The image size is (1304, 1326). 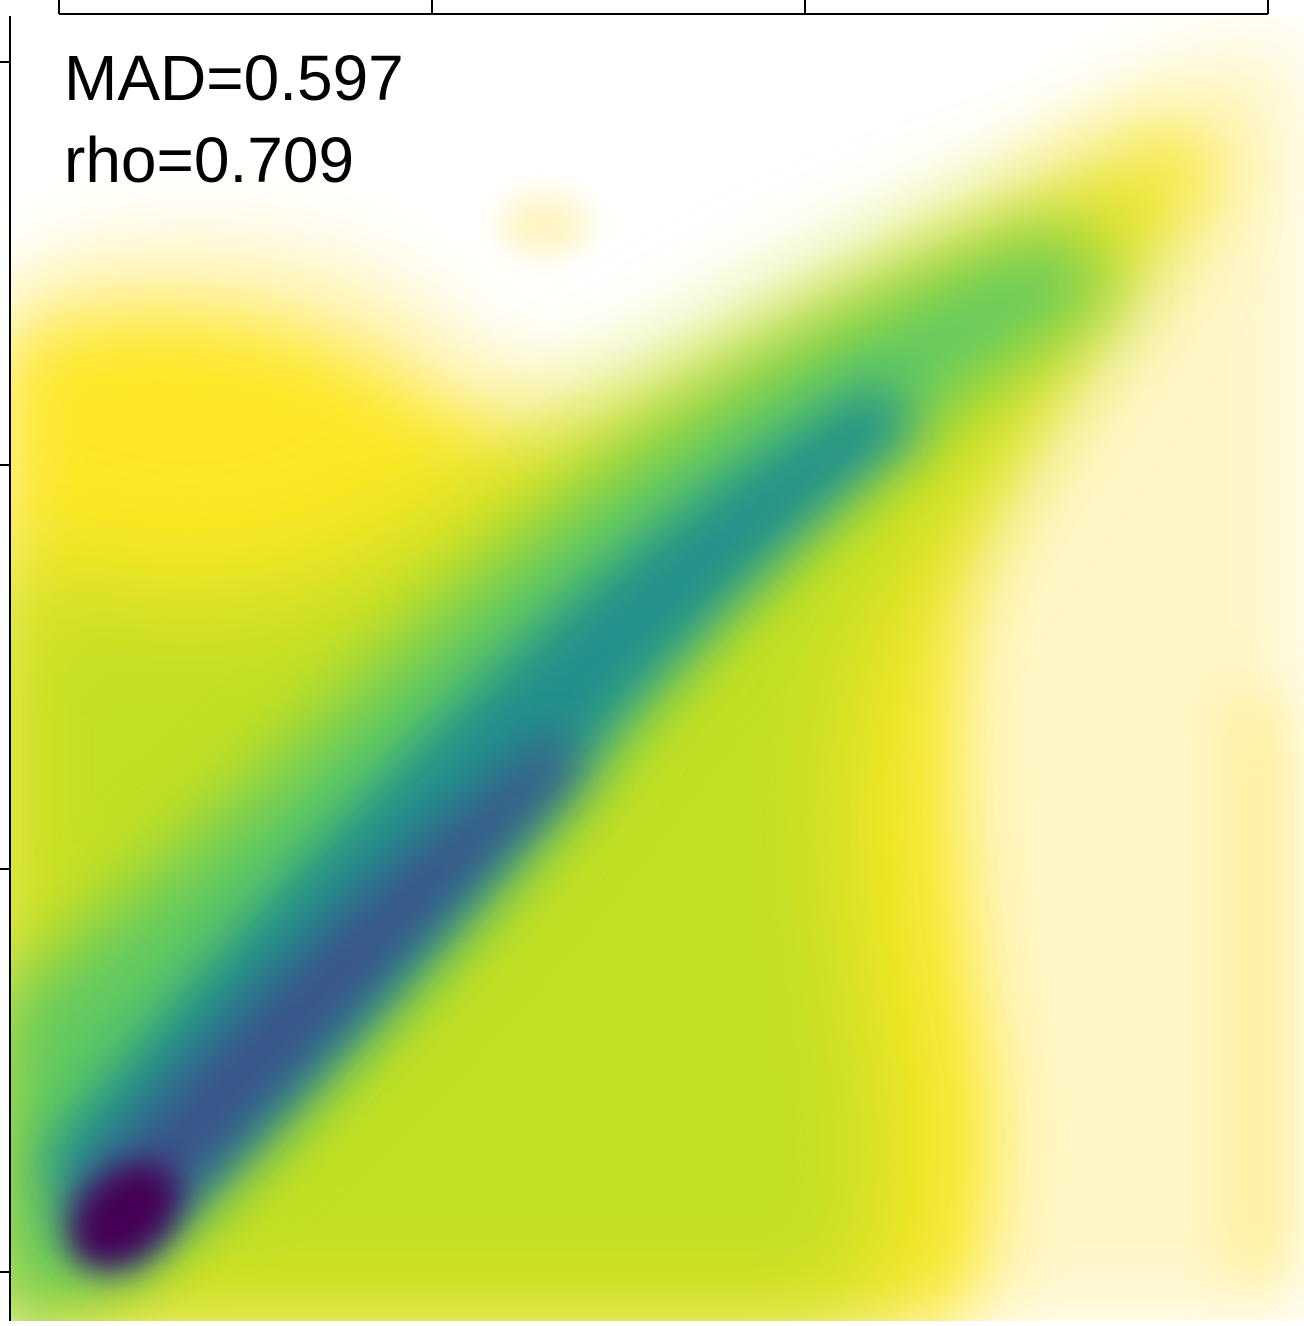 I want to click on density-level-right-strip, so click(x=1255, y=985).